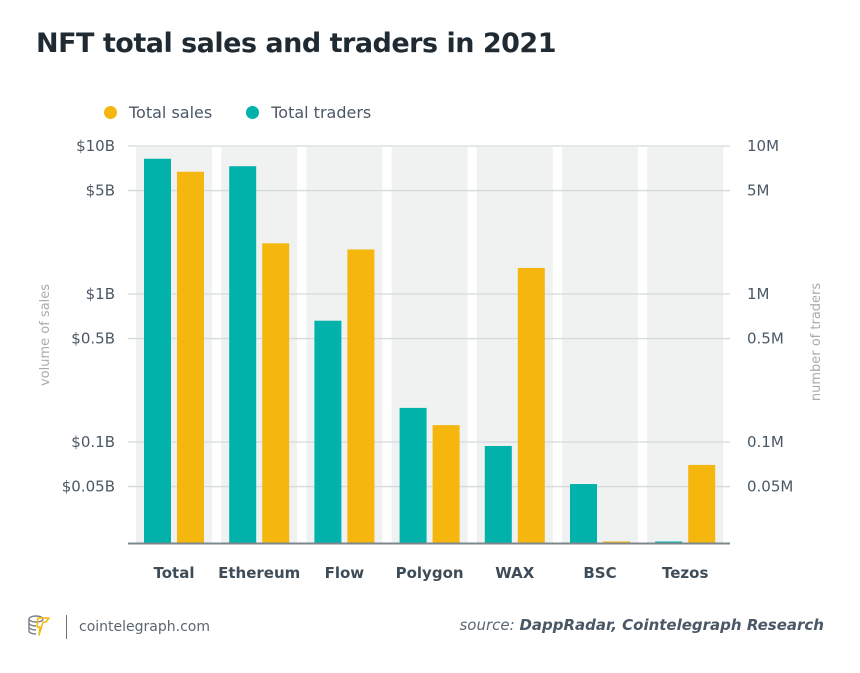 The width and height of the screenshot is (860, 673). I want to click on right-tick-label: 1M, so click(758, 294).